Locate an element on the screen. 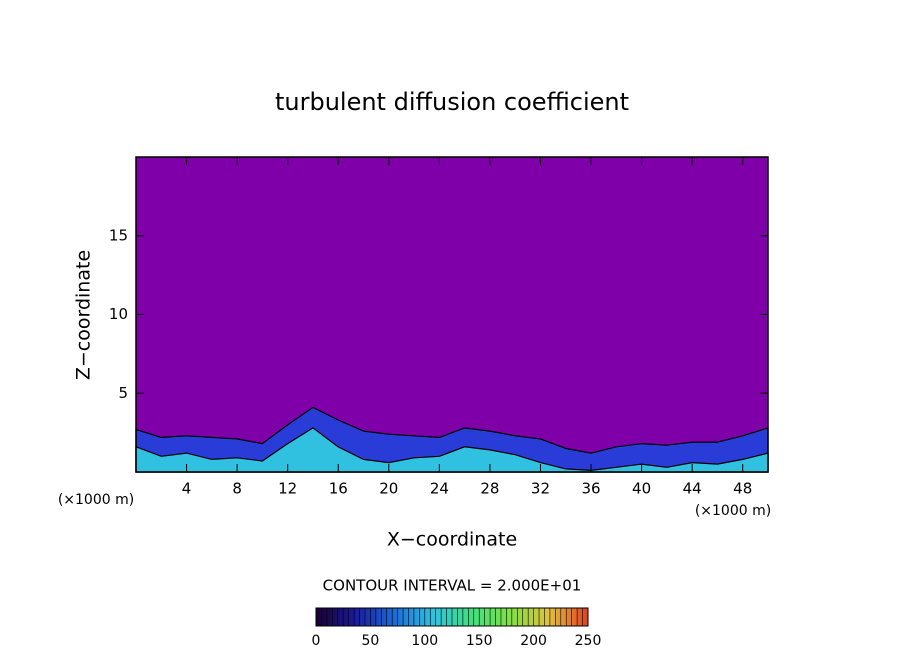 This screenshot has height=654, width=904. x-tick-label: 16 is located at coordinates (338, 489).